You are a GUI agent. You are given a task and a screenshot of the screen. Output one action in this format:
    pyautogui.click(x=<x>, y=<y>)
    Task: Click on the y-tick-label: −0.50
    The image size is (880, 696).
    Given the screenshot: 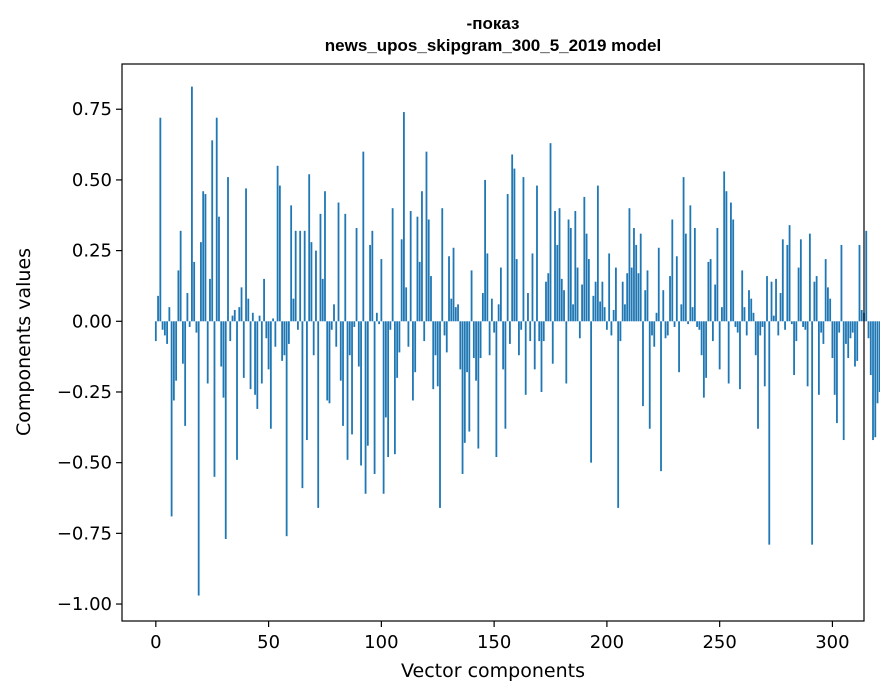 What is the action you would take?
    pyautogui.click(x=84, y=463)
    